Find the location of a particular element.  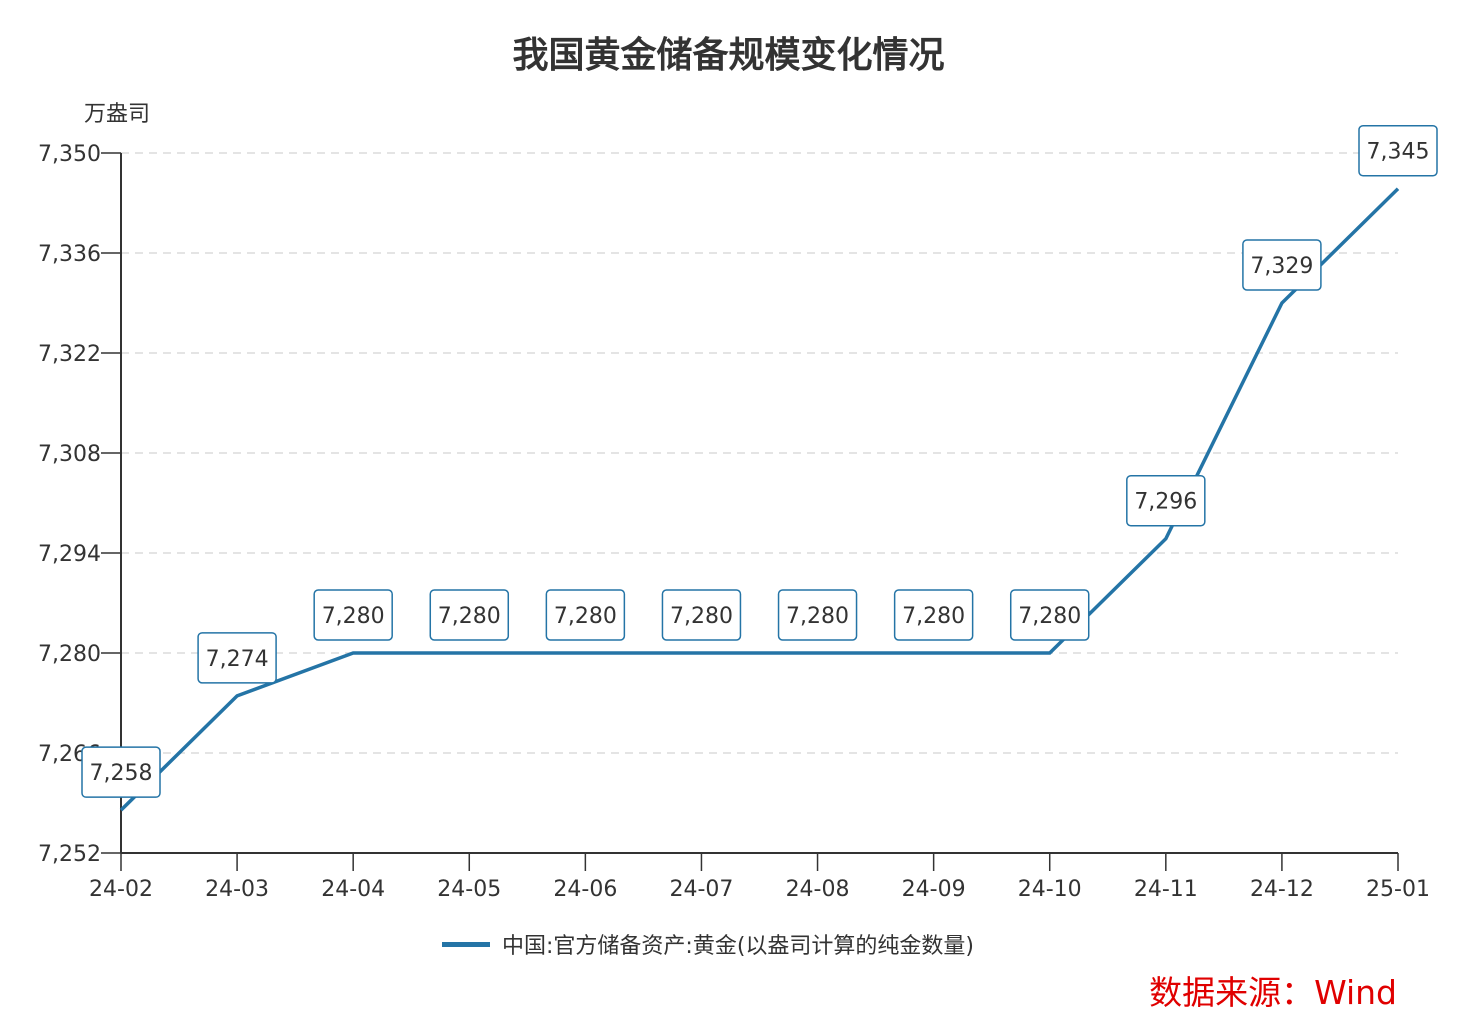

x-tick-label: 24-05 is located at coordinates (469, 889).